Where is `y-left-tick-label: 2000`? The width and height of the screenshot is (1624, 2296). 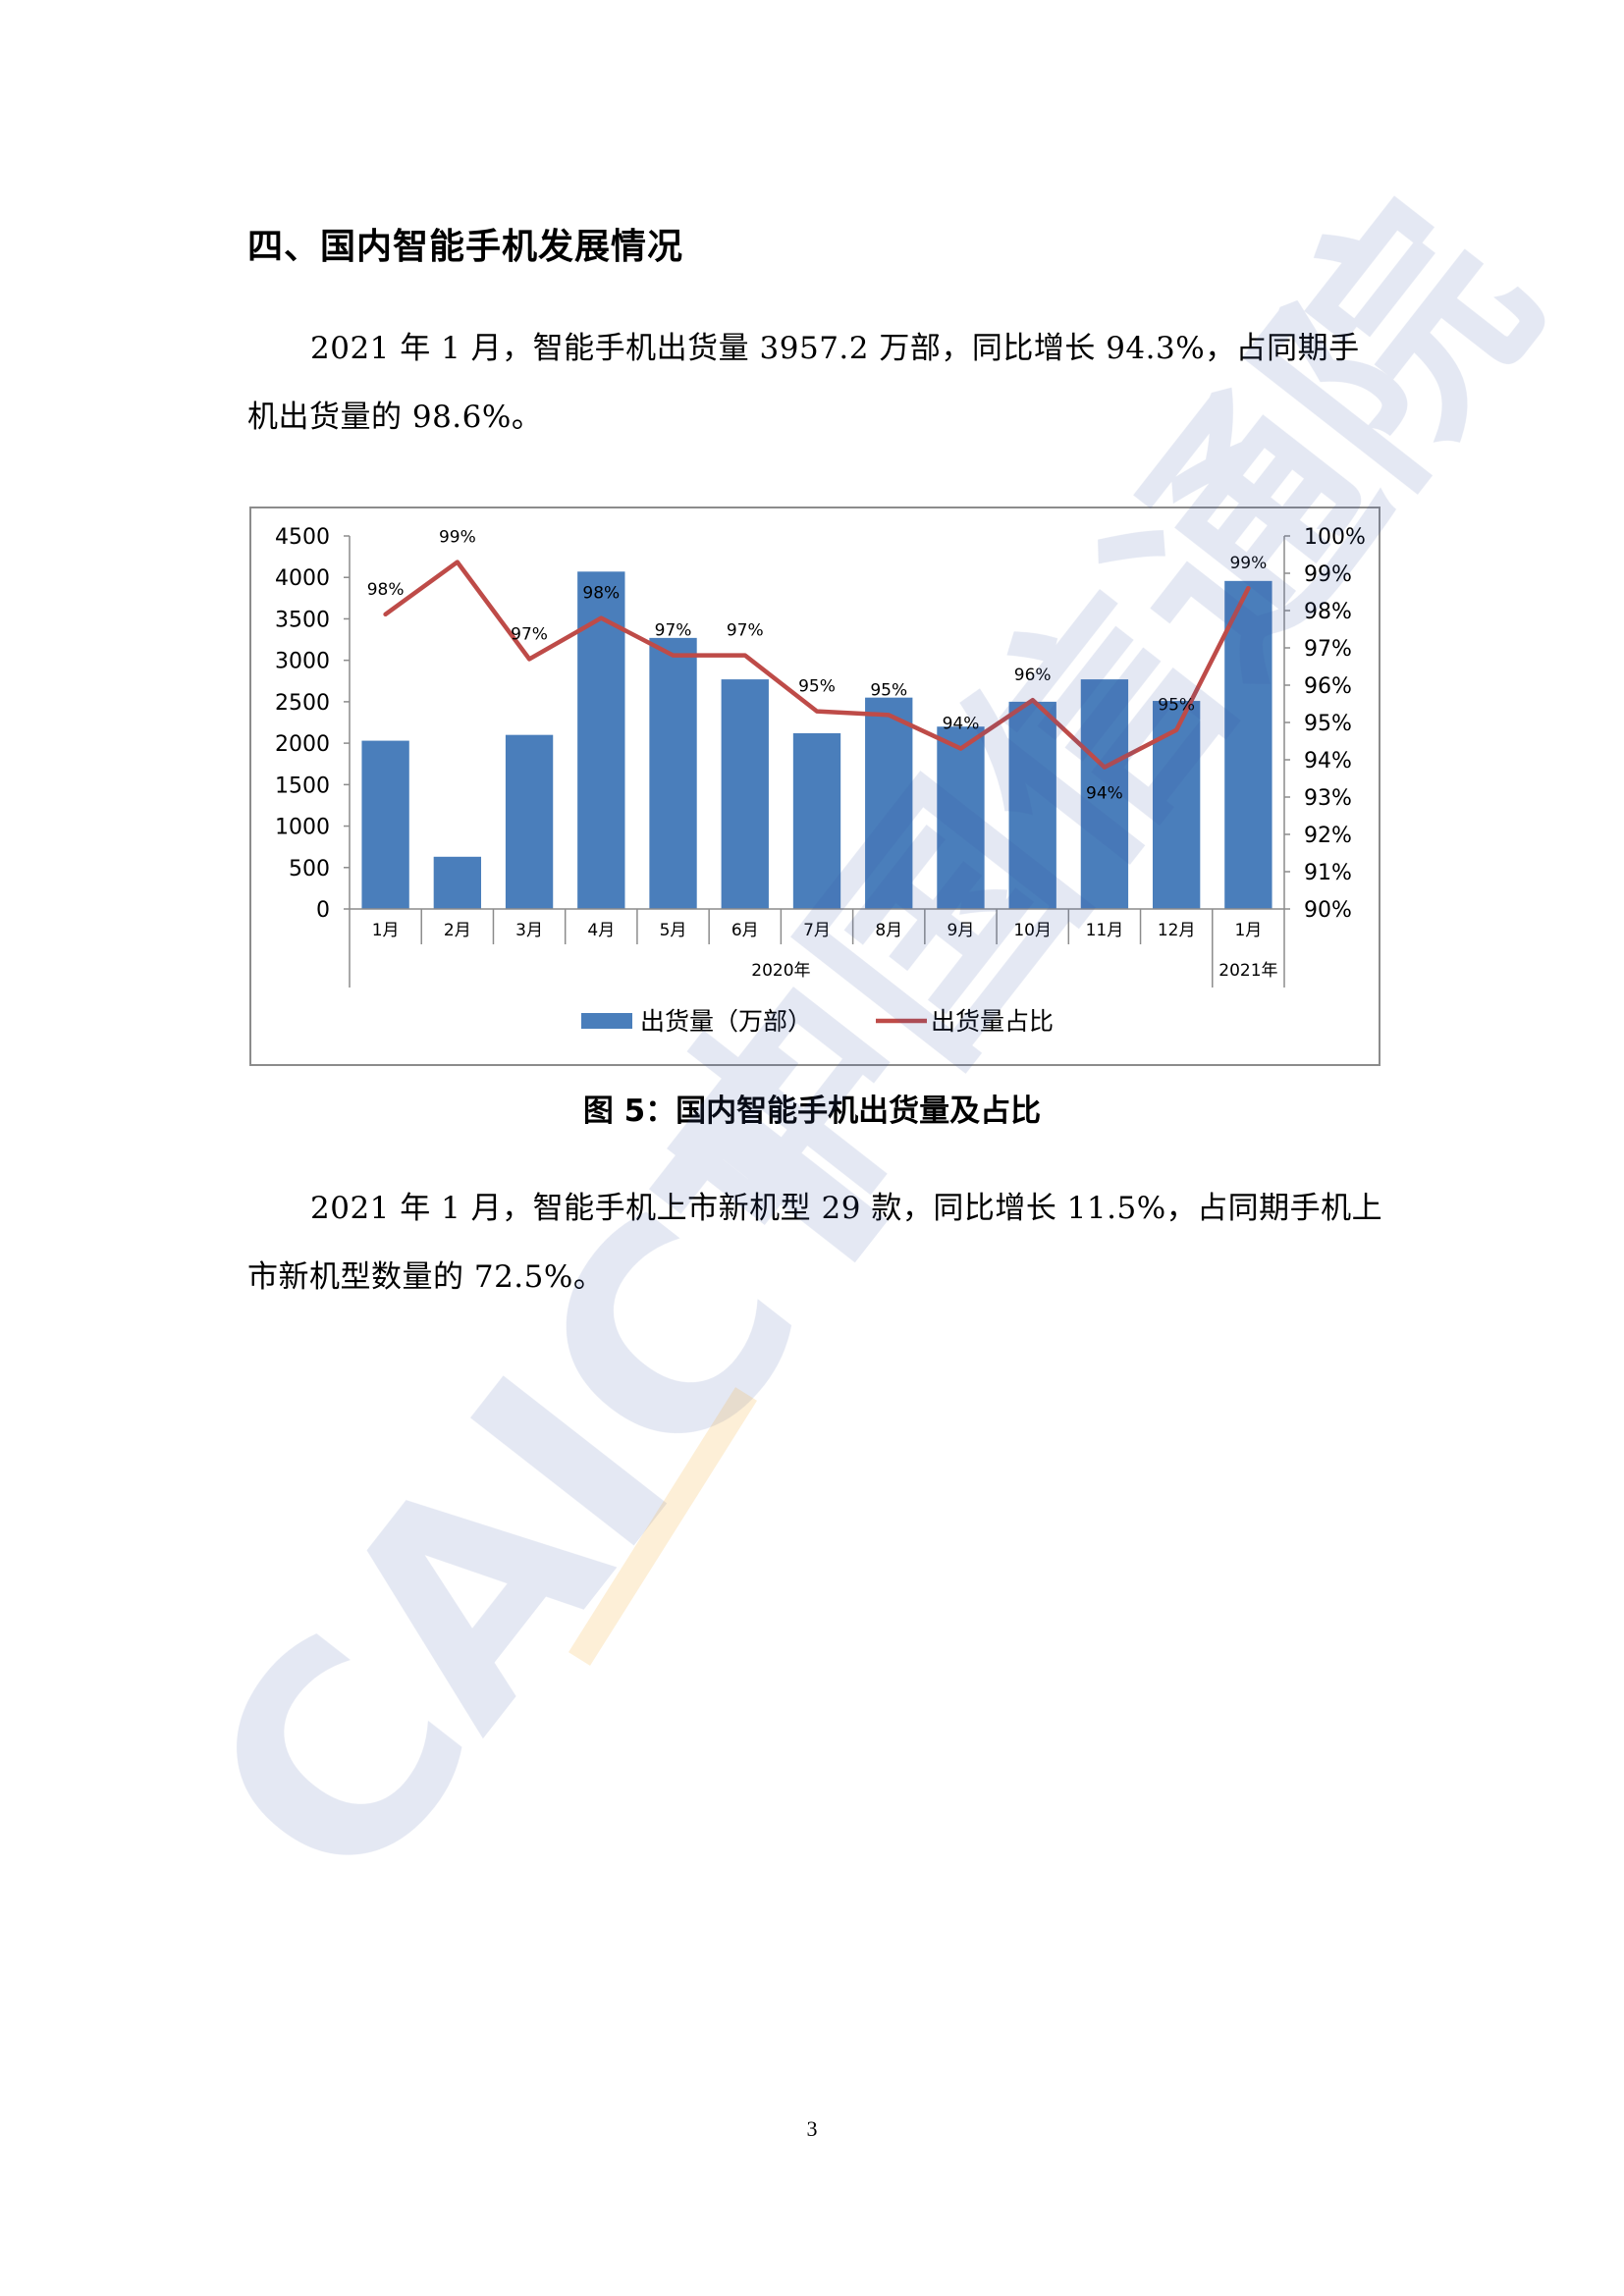 y-left-tick-label: 2000 is located at coordinates (302, 744).